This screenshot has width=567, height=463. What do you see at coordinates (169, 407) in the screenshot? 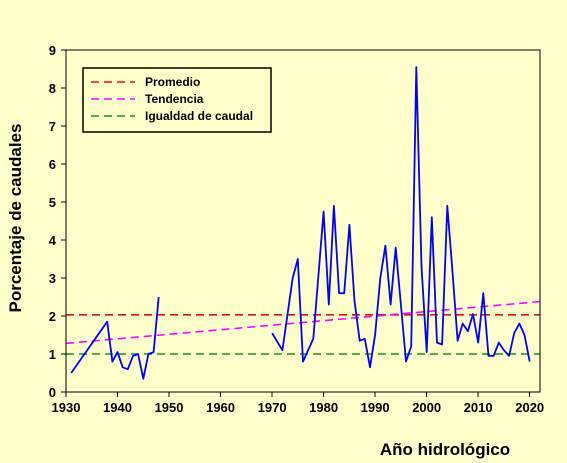
I see `x-tick-label: 1950` at bounding box center [169, 407].